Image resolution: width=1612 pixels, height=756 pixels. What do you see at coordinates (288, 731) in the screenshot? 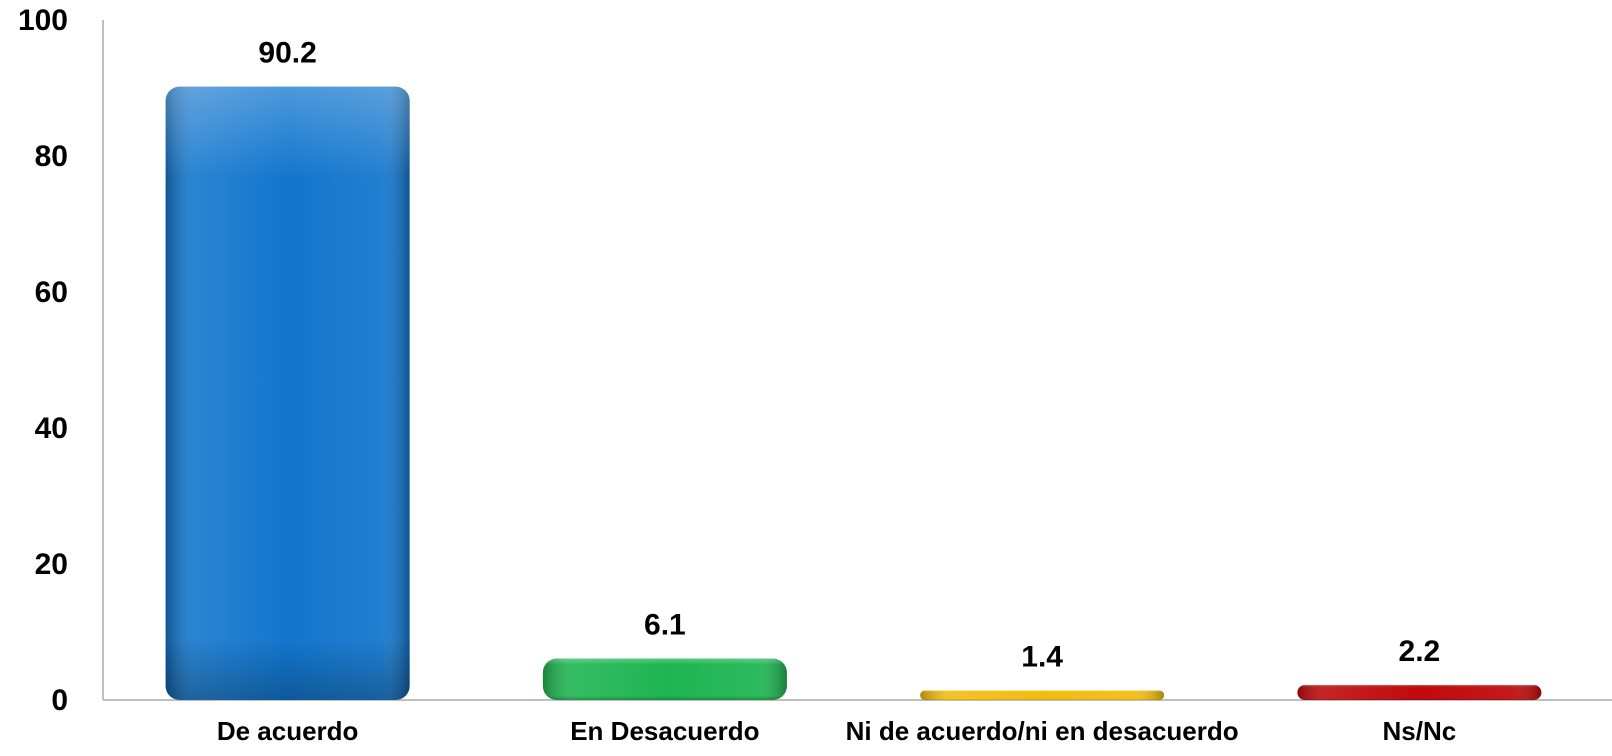
I see `category-label: De acuerdo` at bounding box center [288, 731].